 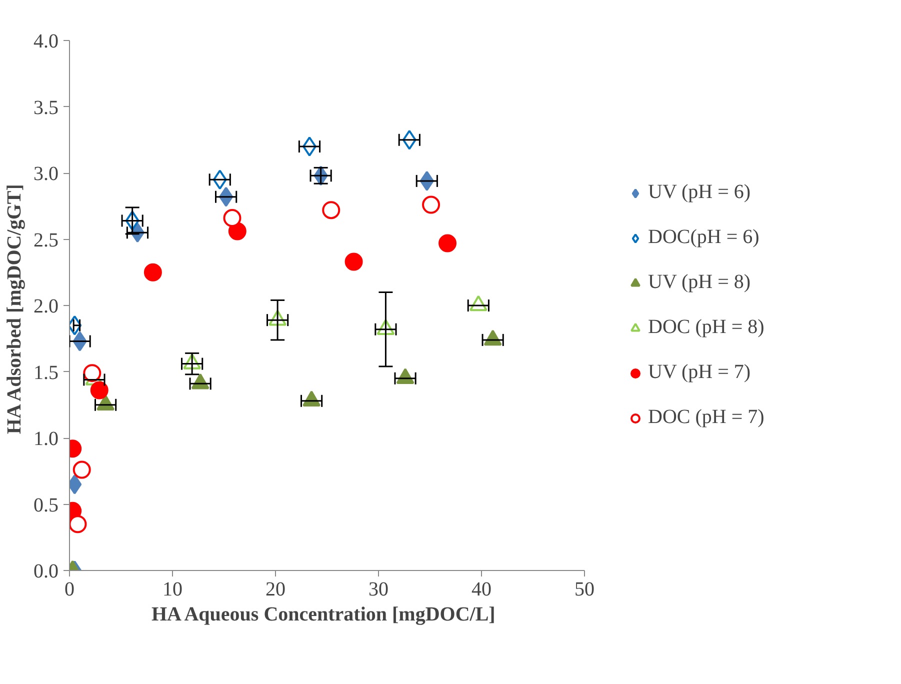 I want to click on legend-label: UV (pH = 6), so click(x=699, y=192).